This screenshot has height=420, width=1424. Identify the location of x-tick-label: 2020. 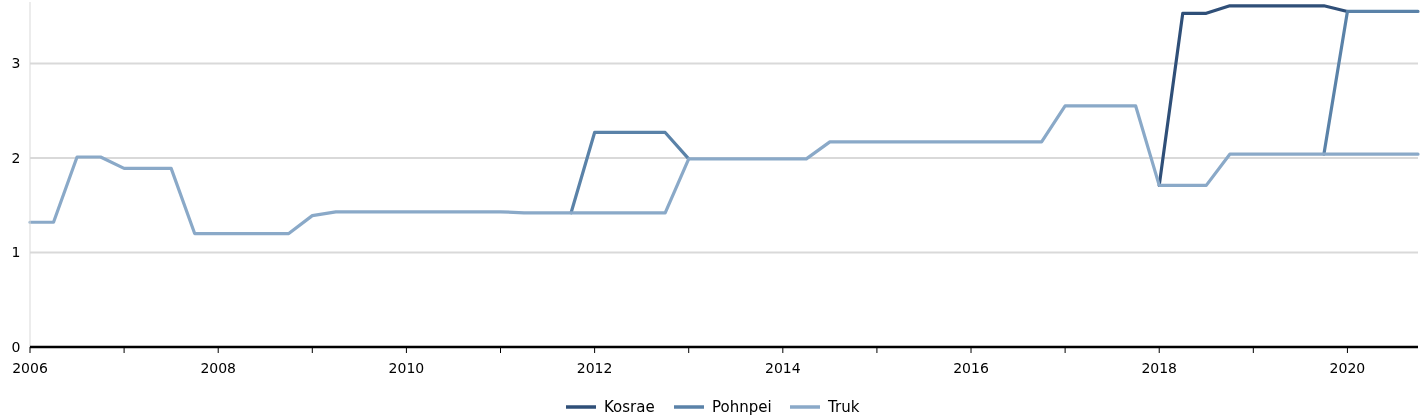
(1347, 368).